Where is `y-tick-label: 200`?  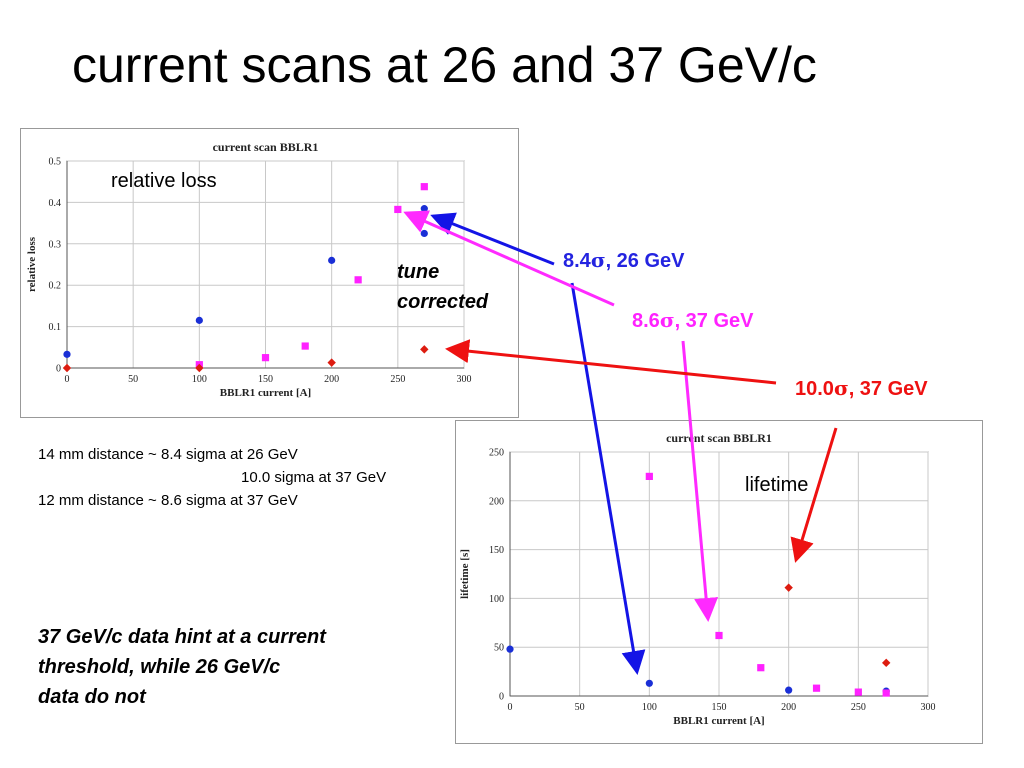 y-tick-label: 200 is located at coordinates (496, 501).